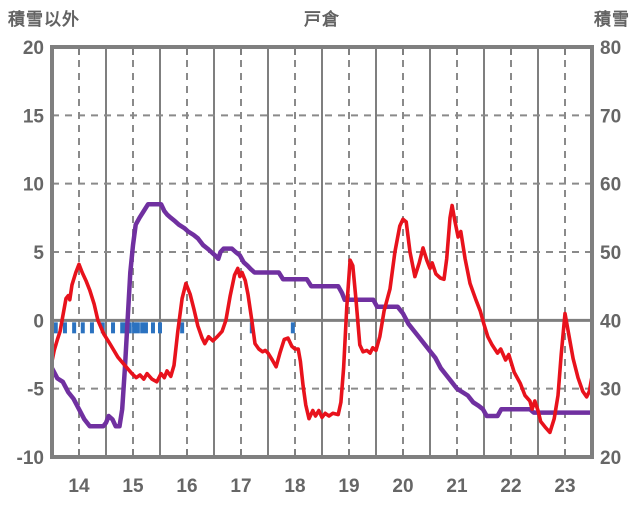 The image size is (636, 506). What do you see at coordinates (402, 486) in the screenshot?
I see `x-tick-label: 20` at bounding box center [402, 486].